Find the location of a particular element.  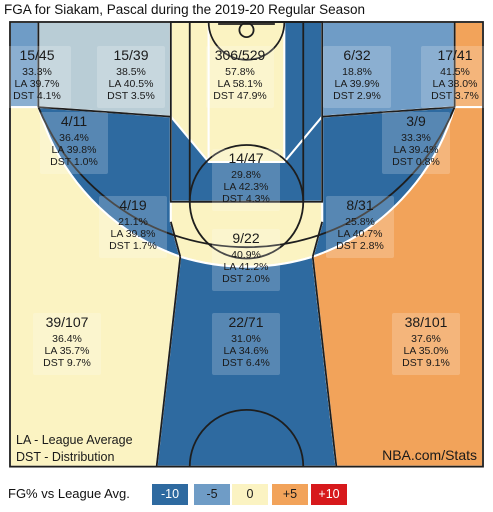

restricted-area-arc is located at coordinates (246, 41).